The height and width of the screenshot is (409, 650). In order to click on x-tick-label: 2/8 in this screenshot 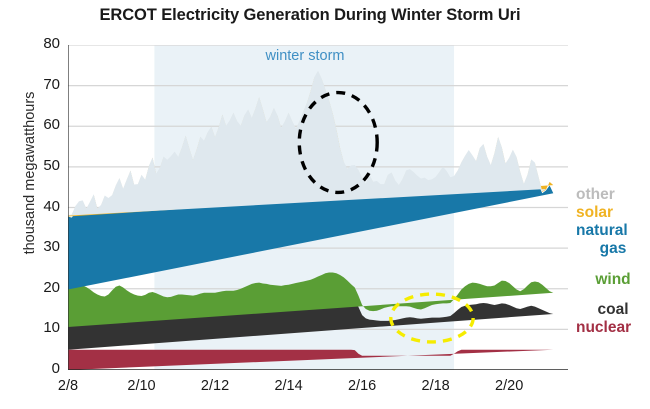, I will do `click(68, 386)`.